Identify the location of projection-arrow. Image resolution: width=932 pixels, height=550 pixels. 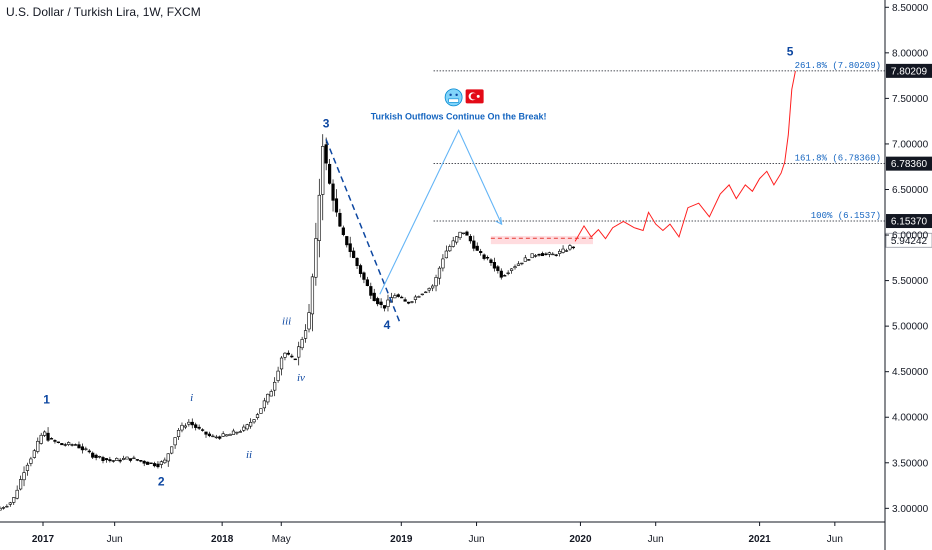
(441, 211).